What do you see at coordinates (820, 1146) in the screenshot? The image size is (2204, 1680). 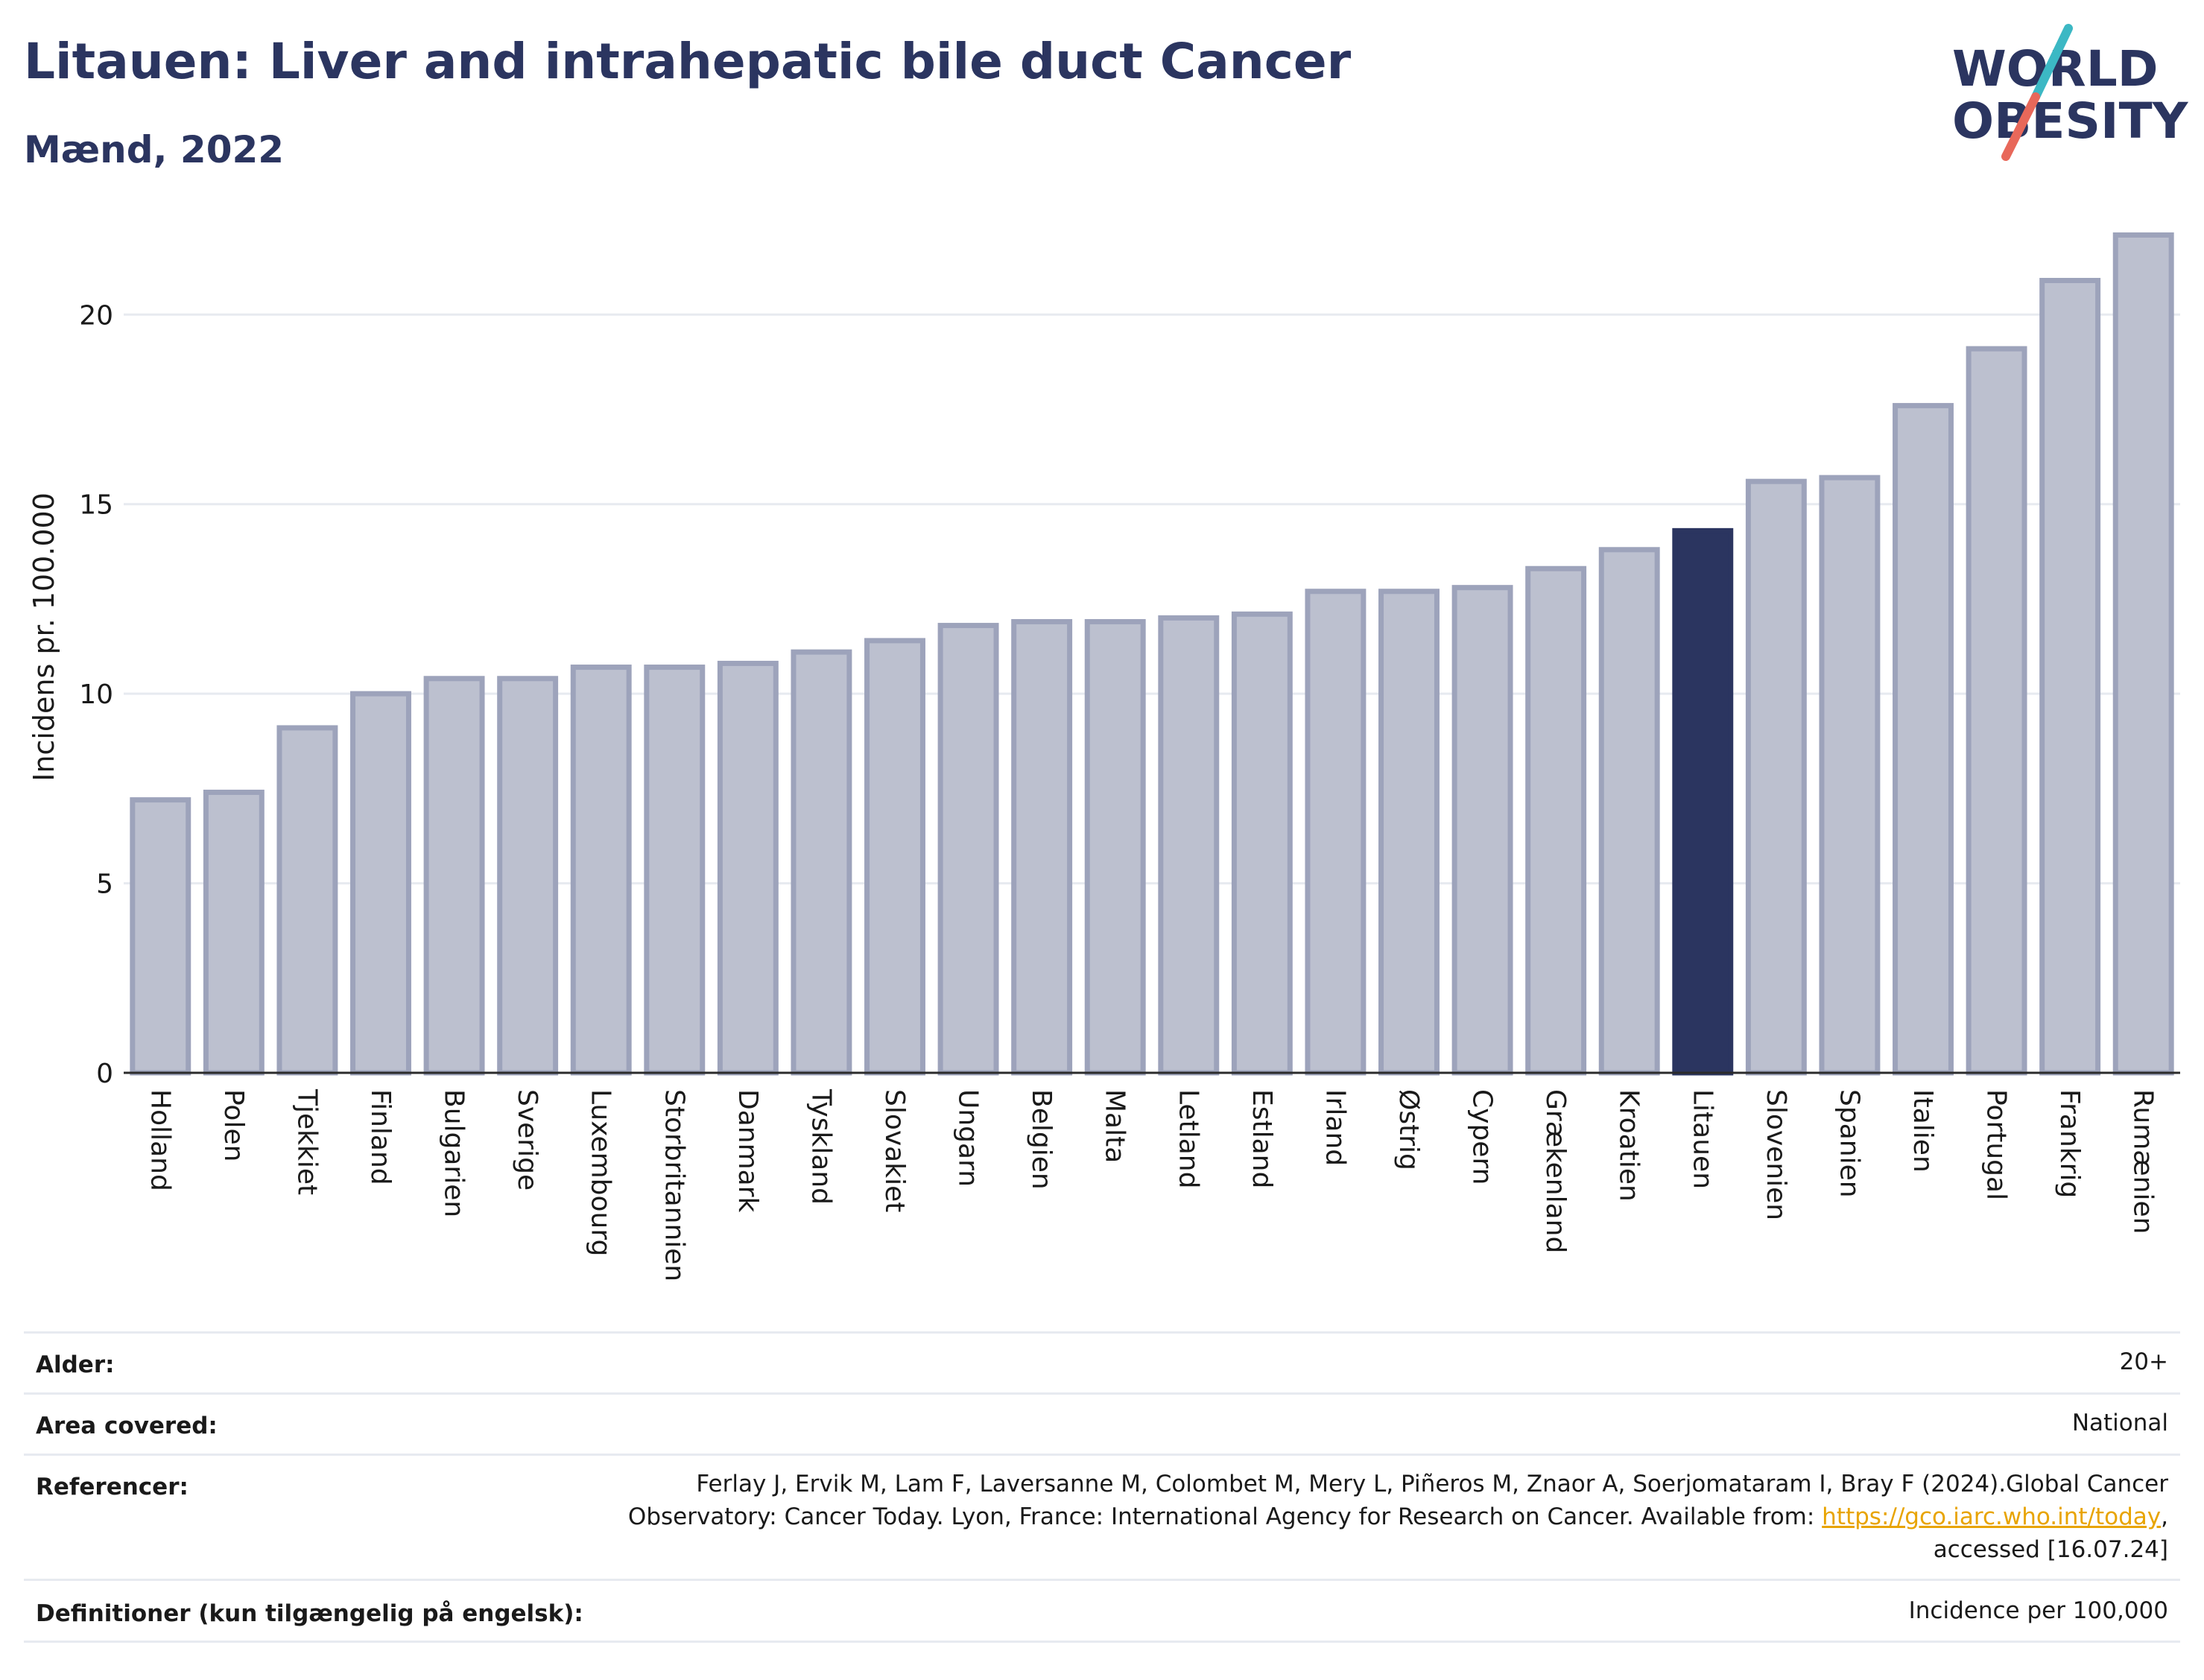 I see `x-tick-label: Tyskland` at bounding box center [820, 1146].